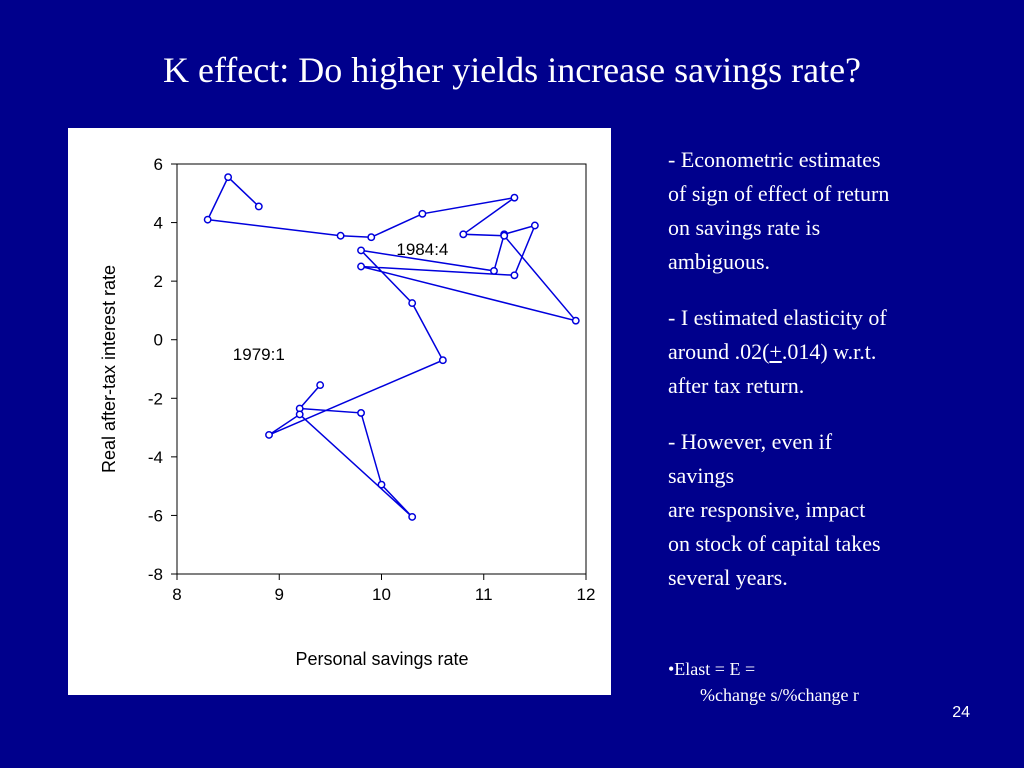 This screenshot has height=768, width=1024. What do you see at coordinates (158, 164) in the screenshot?
I see `y-tick-label: 6` at bounding box center [158, 164].